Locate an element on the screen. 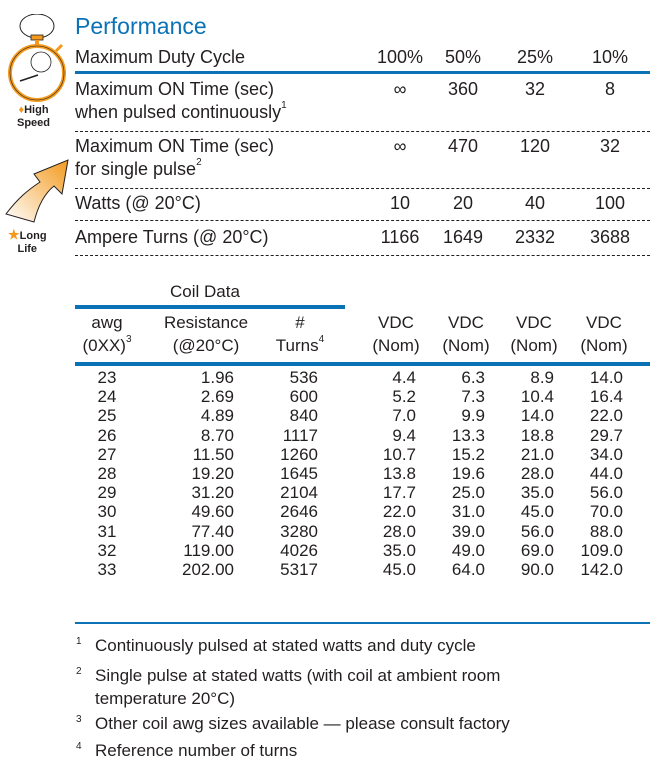 The height and width of the screenshot is (774, 662). table-cell: 10.7 is located at coordinates (399, 454).